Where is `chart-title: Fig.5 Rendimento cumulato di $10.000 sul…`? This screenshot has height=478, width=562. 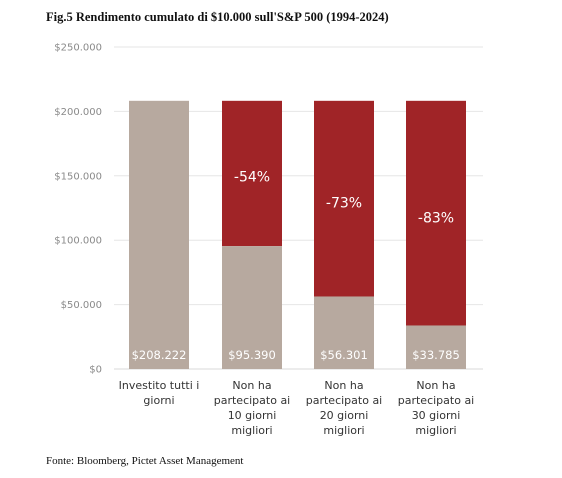
chart-title: Fig.5 Rendimento cumulato di $10.000 sul… is located at coordinates (217, 17).